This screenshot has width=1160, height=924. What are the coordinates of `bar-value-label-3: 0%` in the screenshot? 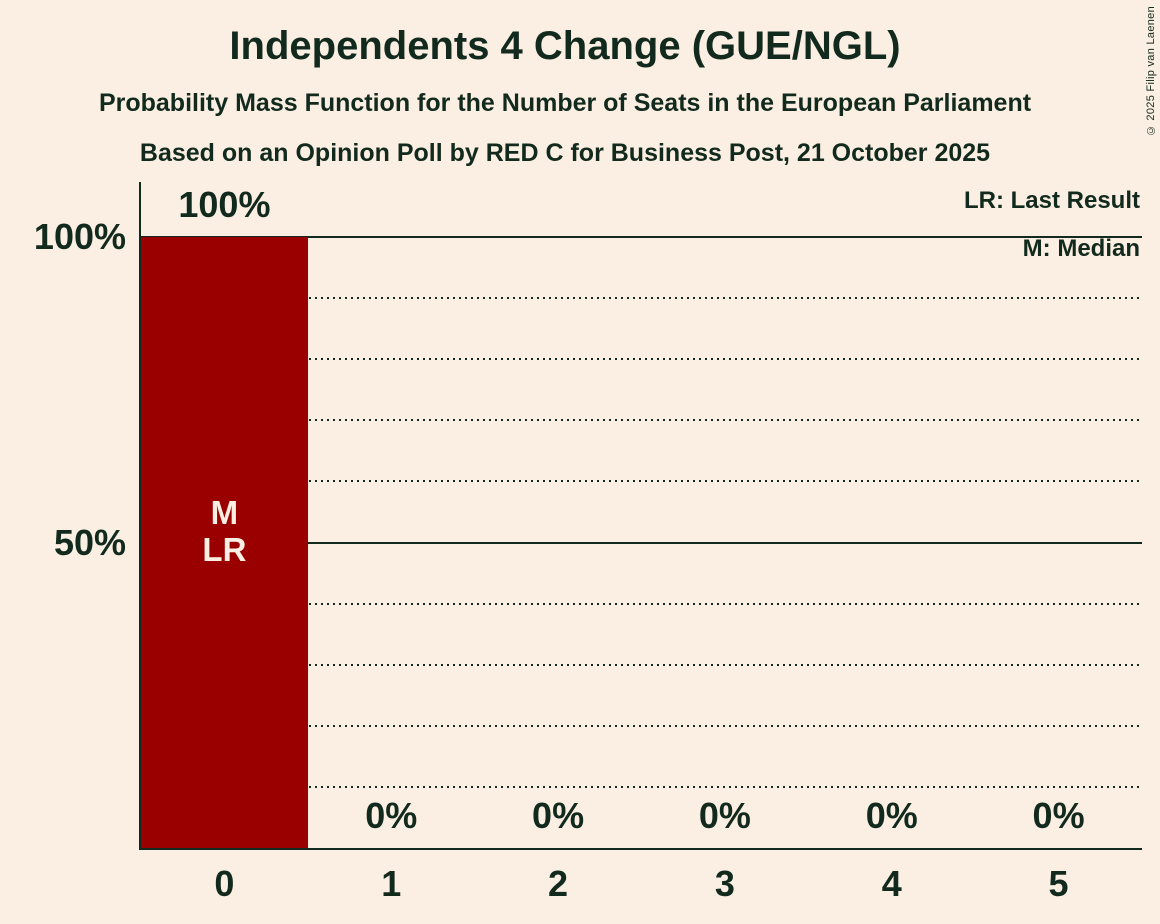 It's located at (724, 815).